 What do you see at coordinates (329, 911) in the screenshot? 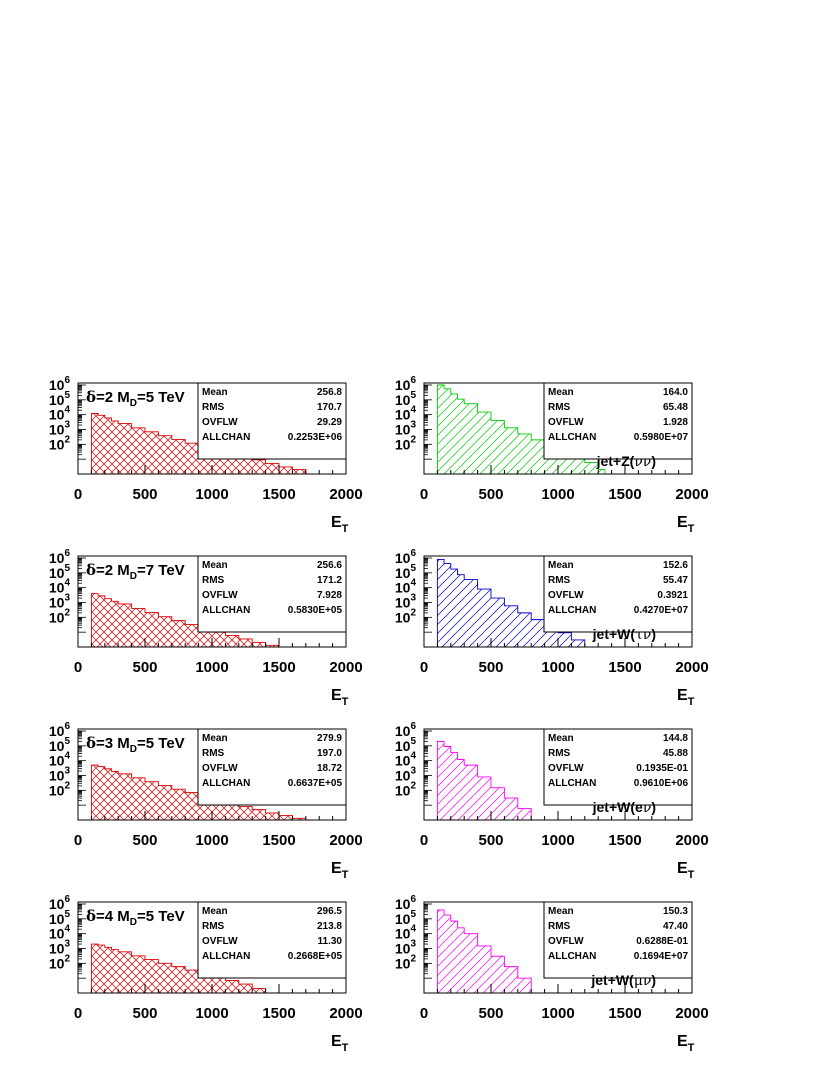
I see `stats-value: 296.5` at bounding box center [329, 911].